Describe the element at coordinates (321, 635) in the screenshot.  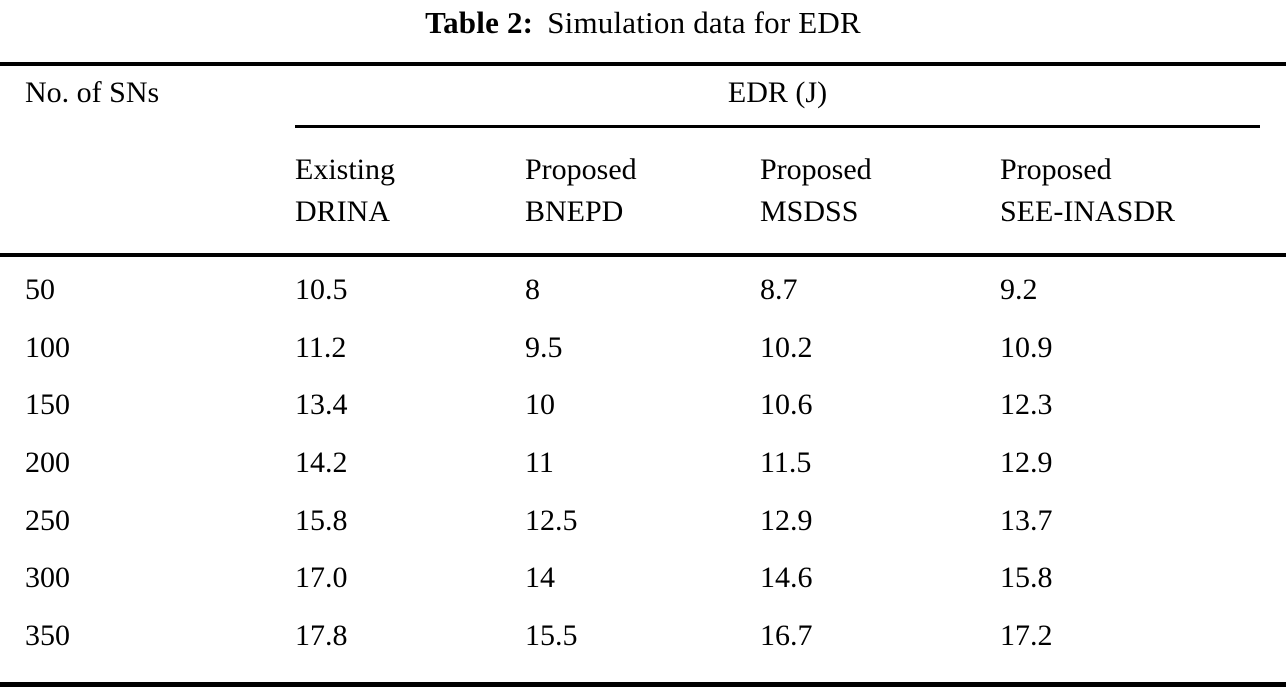
I see `cell-drina: 17.8` at that location.